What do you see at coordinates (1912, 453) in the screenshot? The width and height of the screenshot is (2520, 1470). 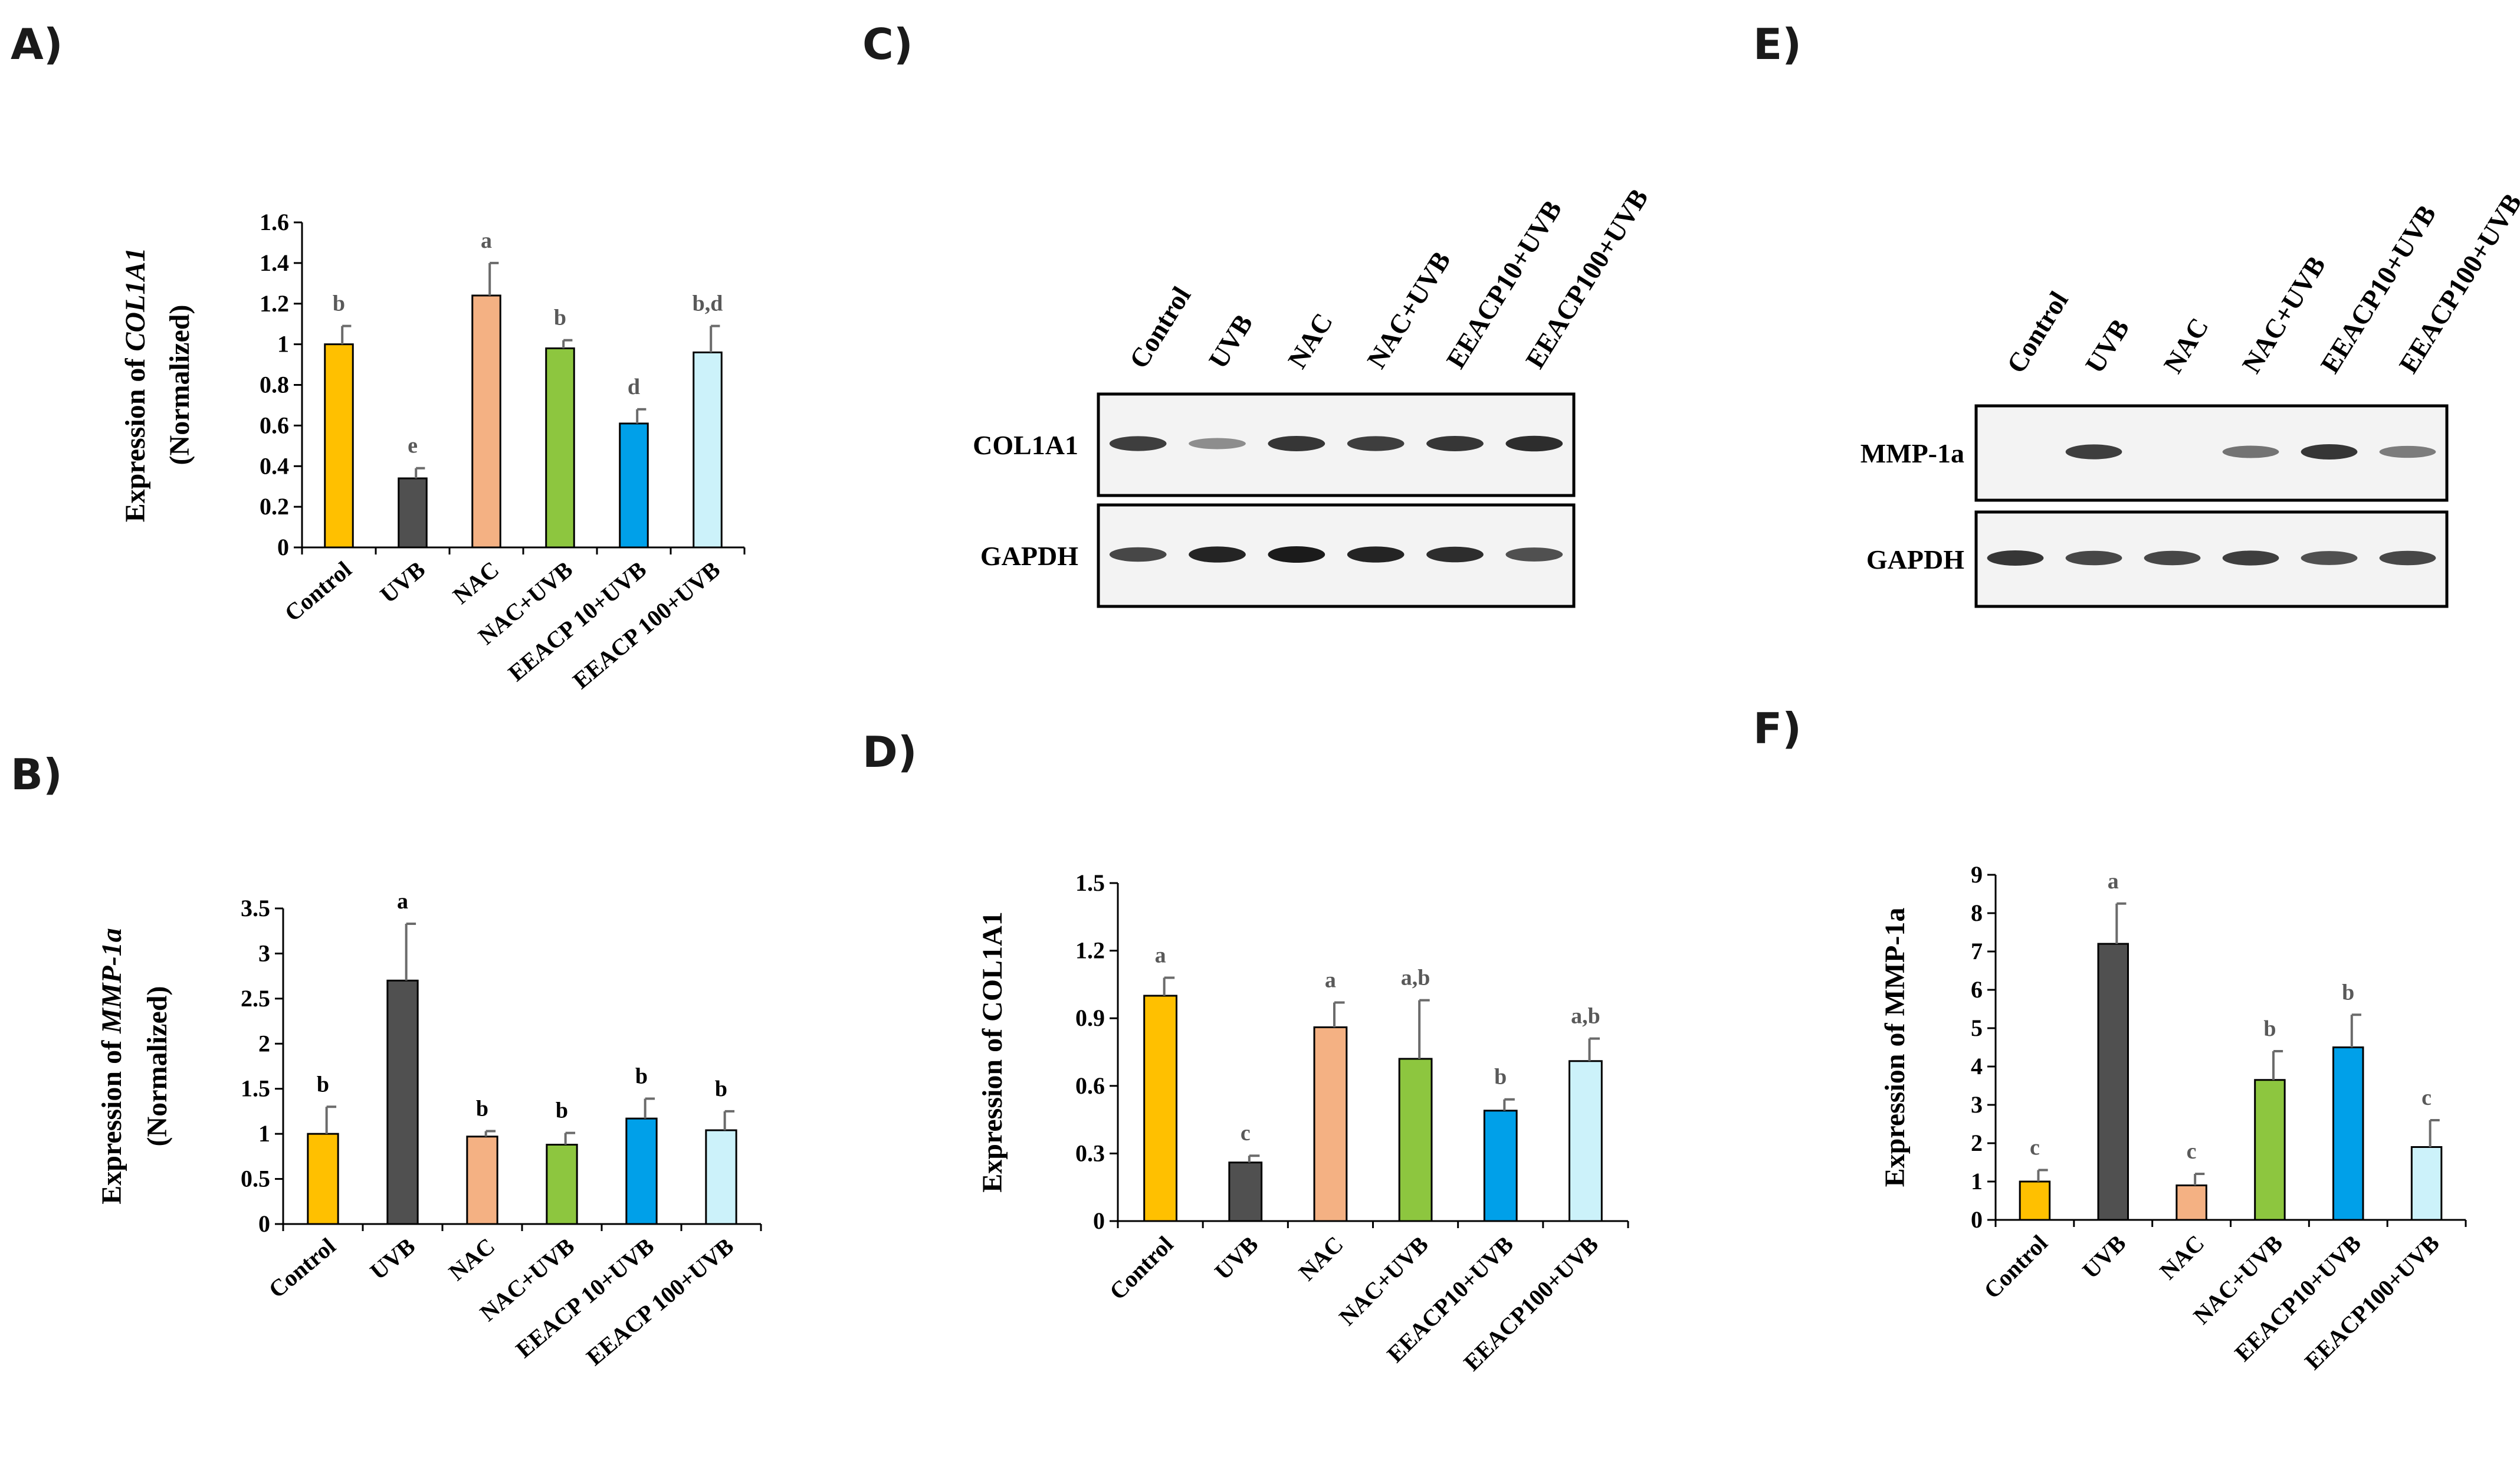 I see `blot-row-label: MMP-1a` at bounding box center [1912, 453].